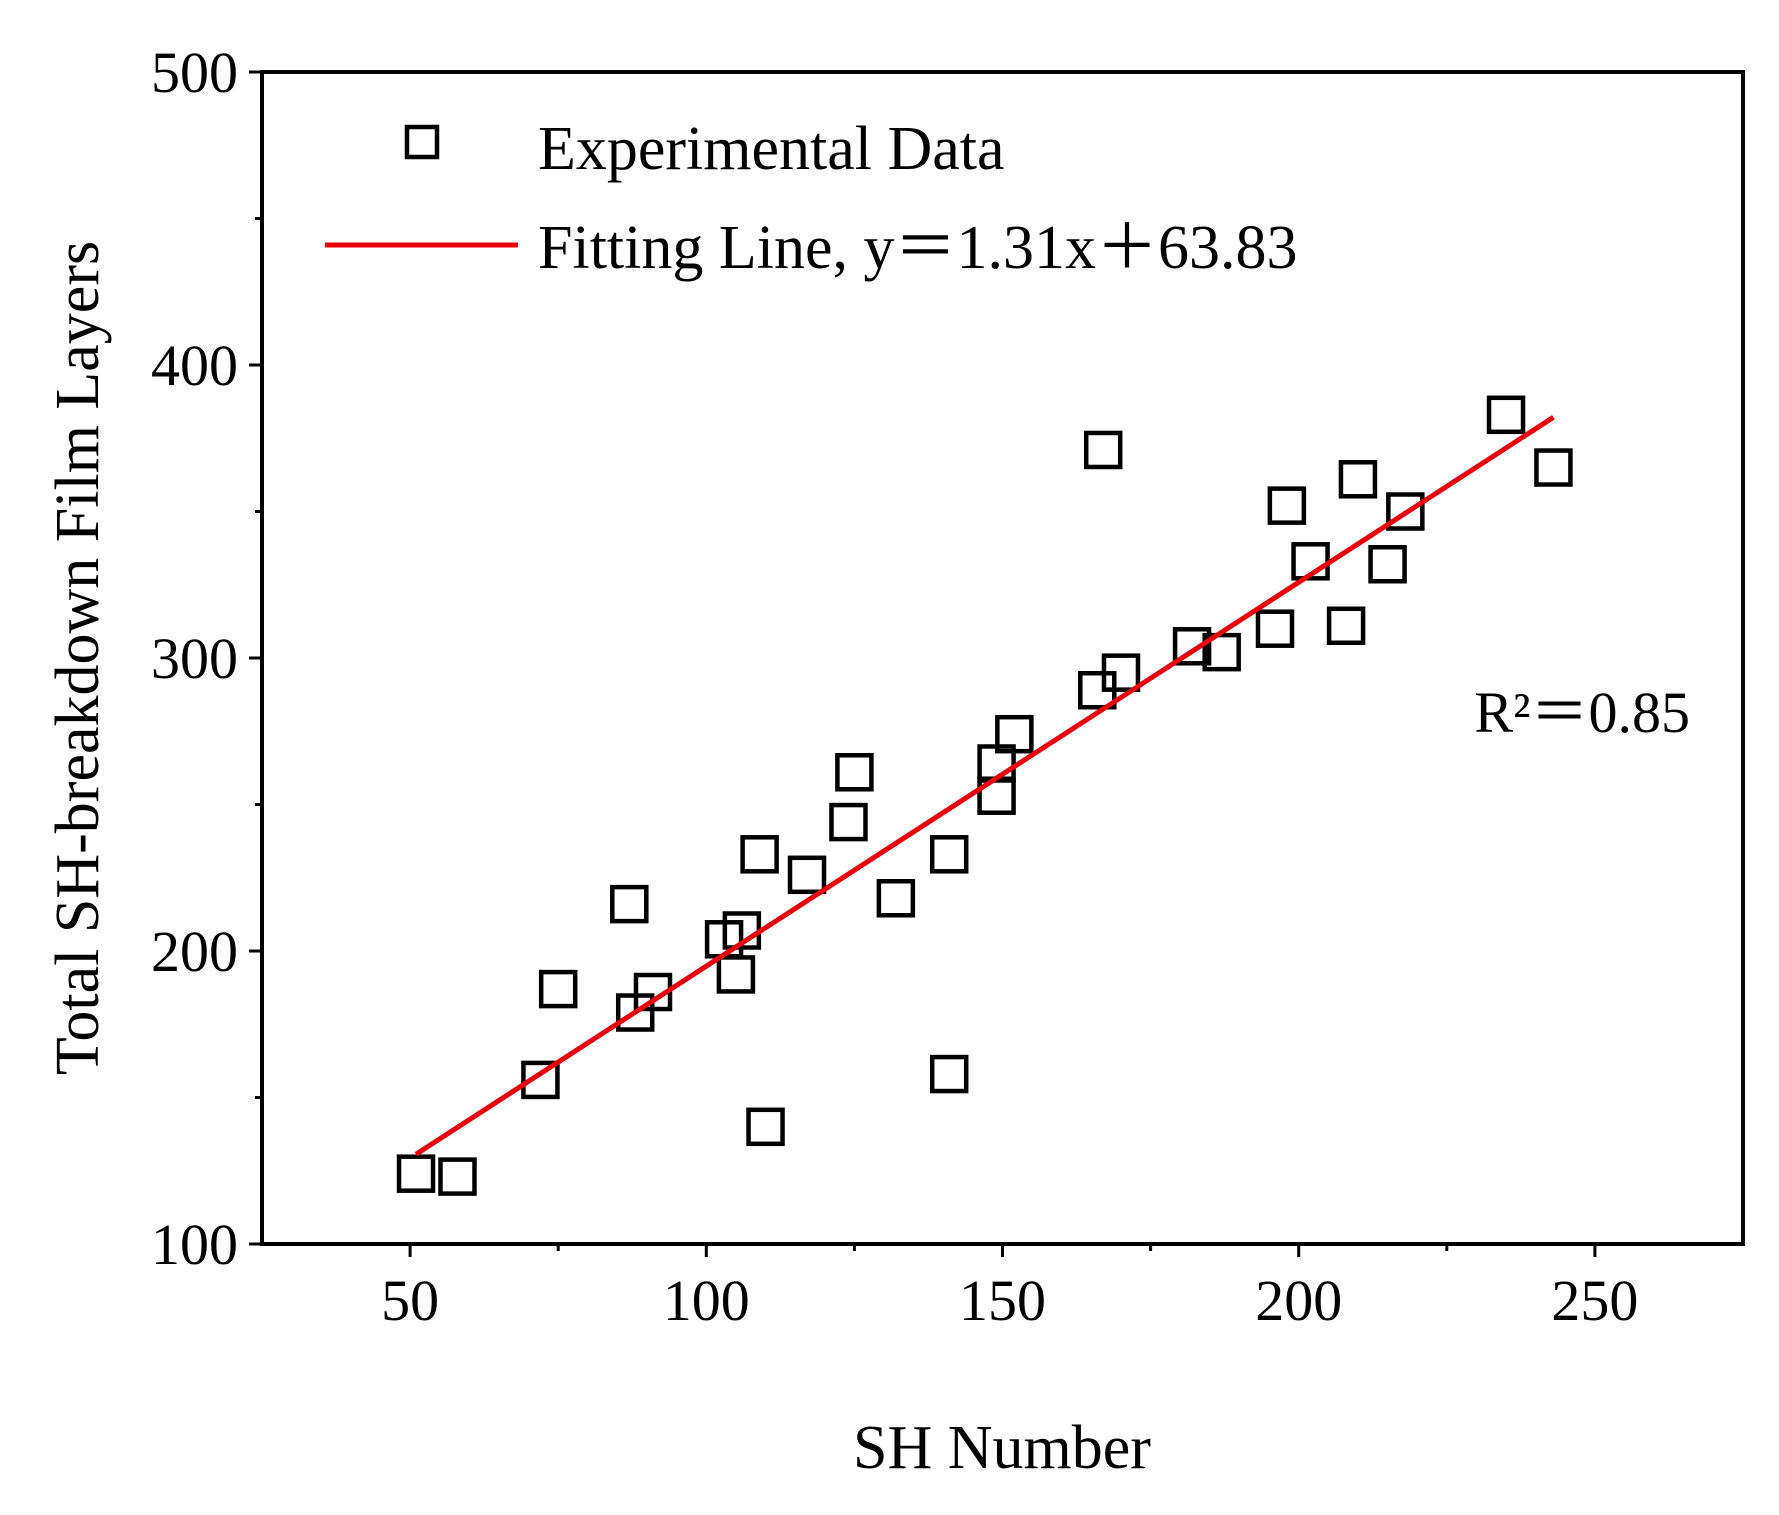  I want to click on y-tick-label: 400, so click(194, 365).